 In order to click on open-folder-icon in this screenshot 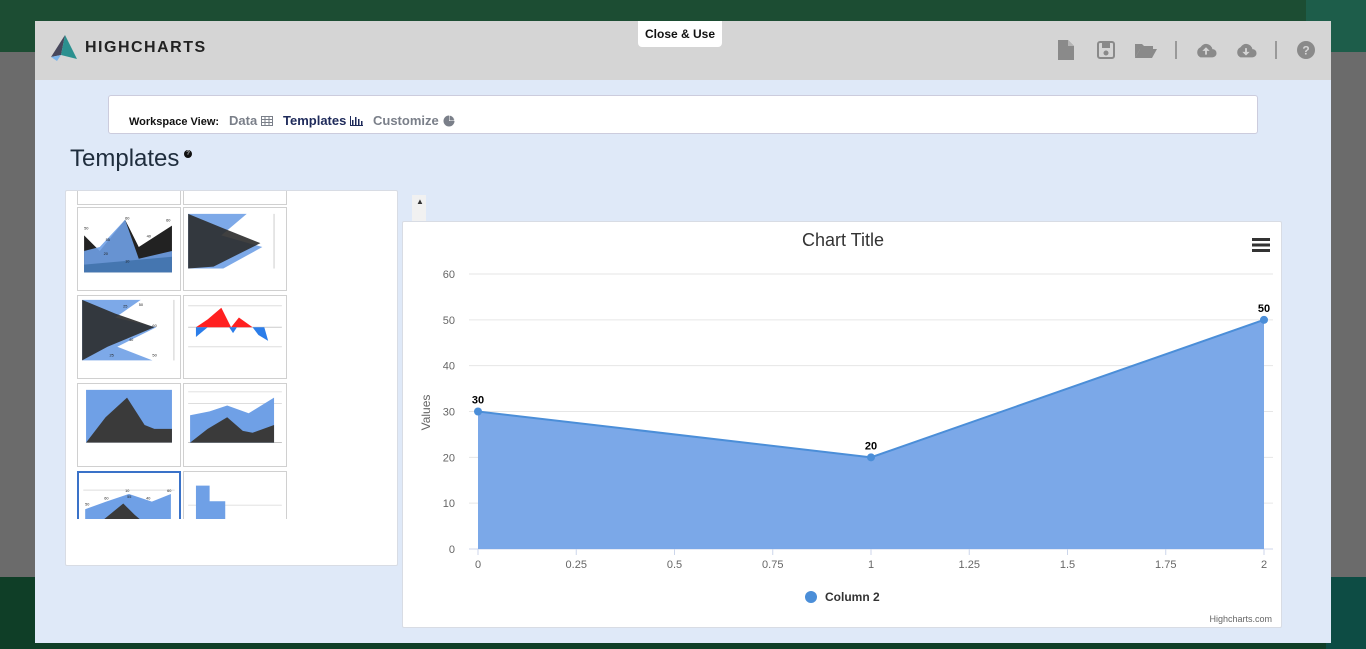, I will do `click(1146, 50)`.